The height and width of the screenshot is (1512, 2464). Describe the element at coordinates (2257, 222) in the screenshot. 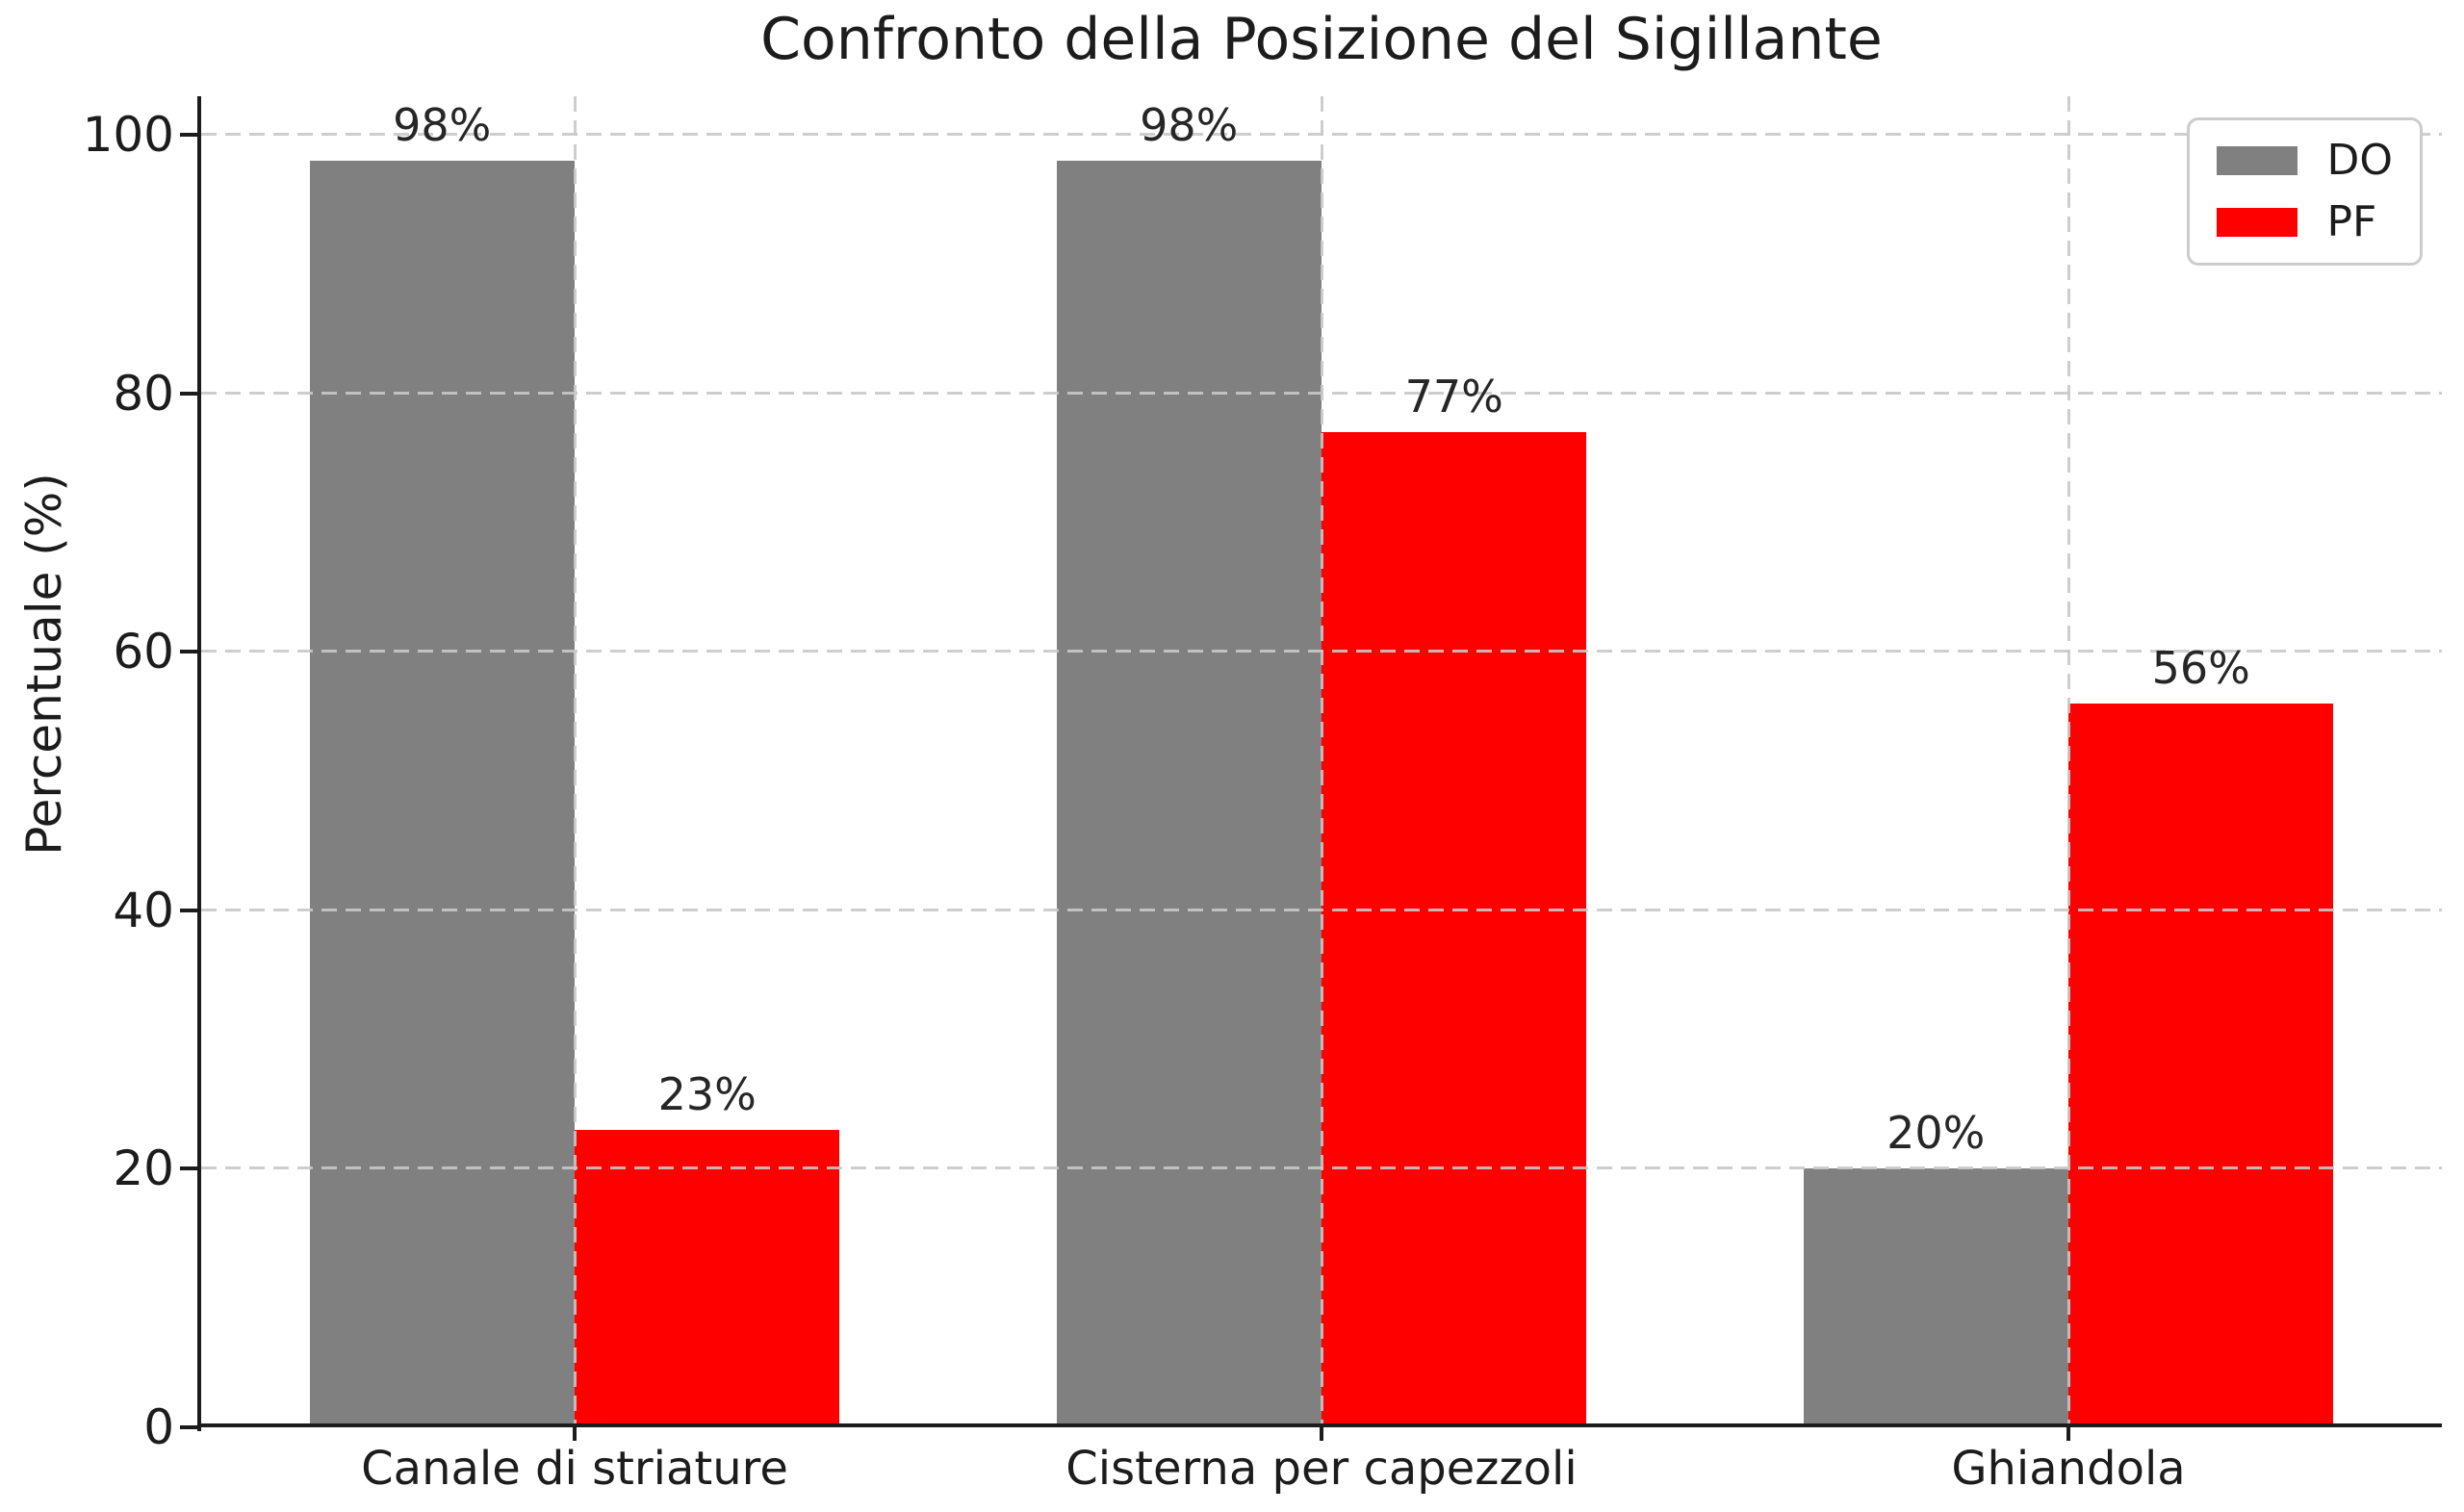

I see `legend-swatch-pf` at that location.